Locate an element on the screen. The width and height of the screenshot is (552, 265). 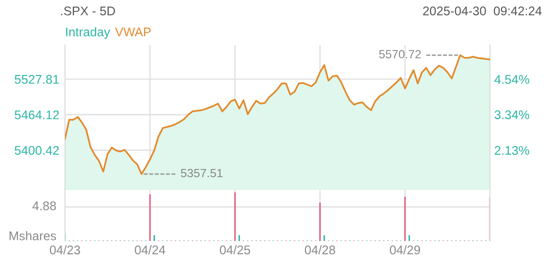
x-tick-label: 04/23 is located at coordinates (65, 249).